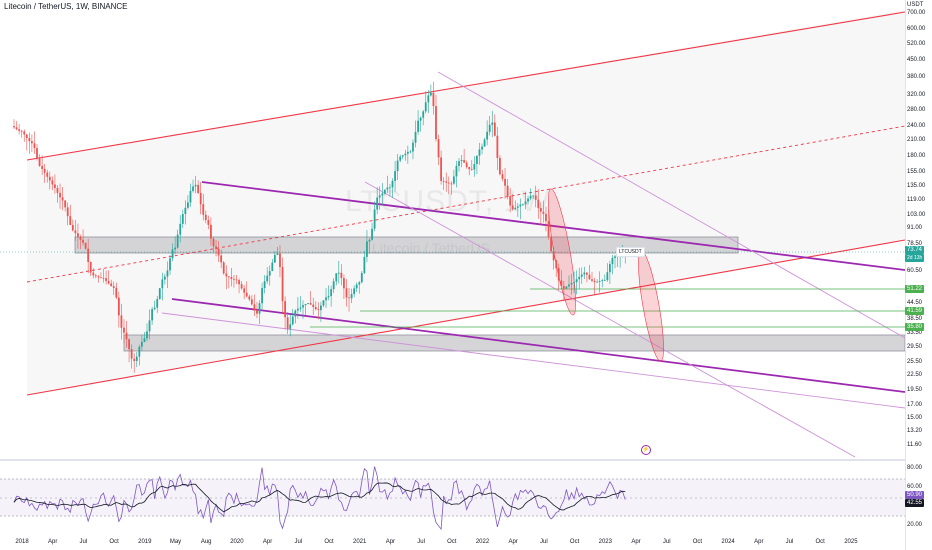  What do you see at coordinates (915, 525) in the screenshot?
I see `rsi-tick: 20.00` at bounding box center [915, 525].